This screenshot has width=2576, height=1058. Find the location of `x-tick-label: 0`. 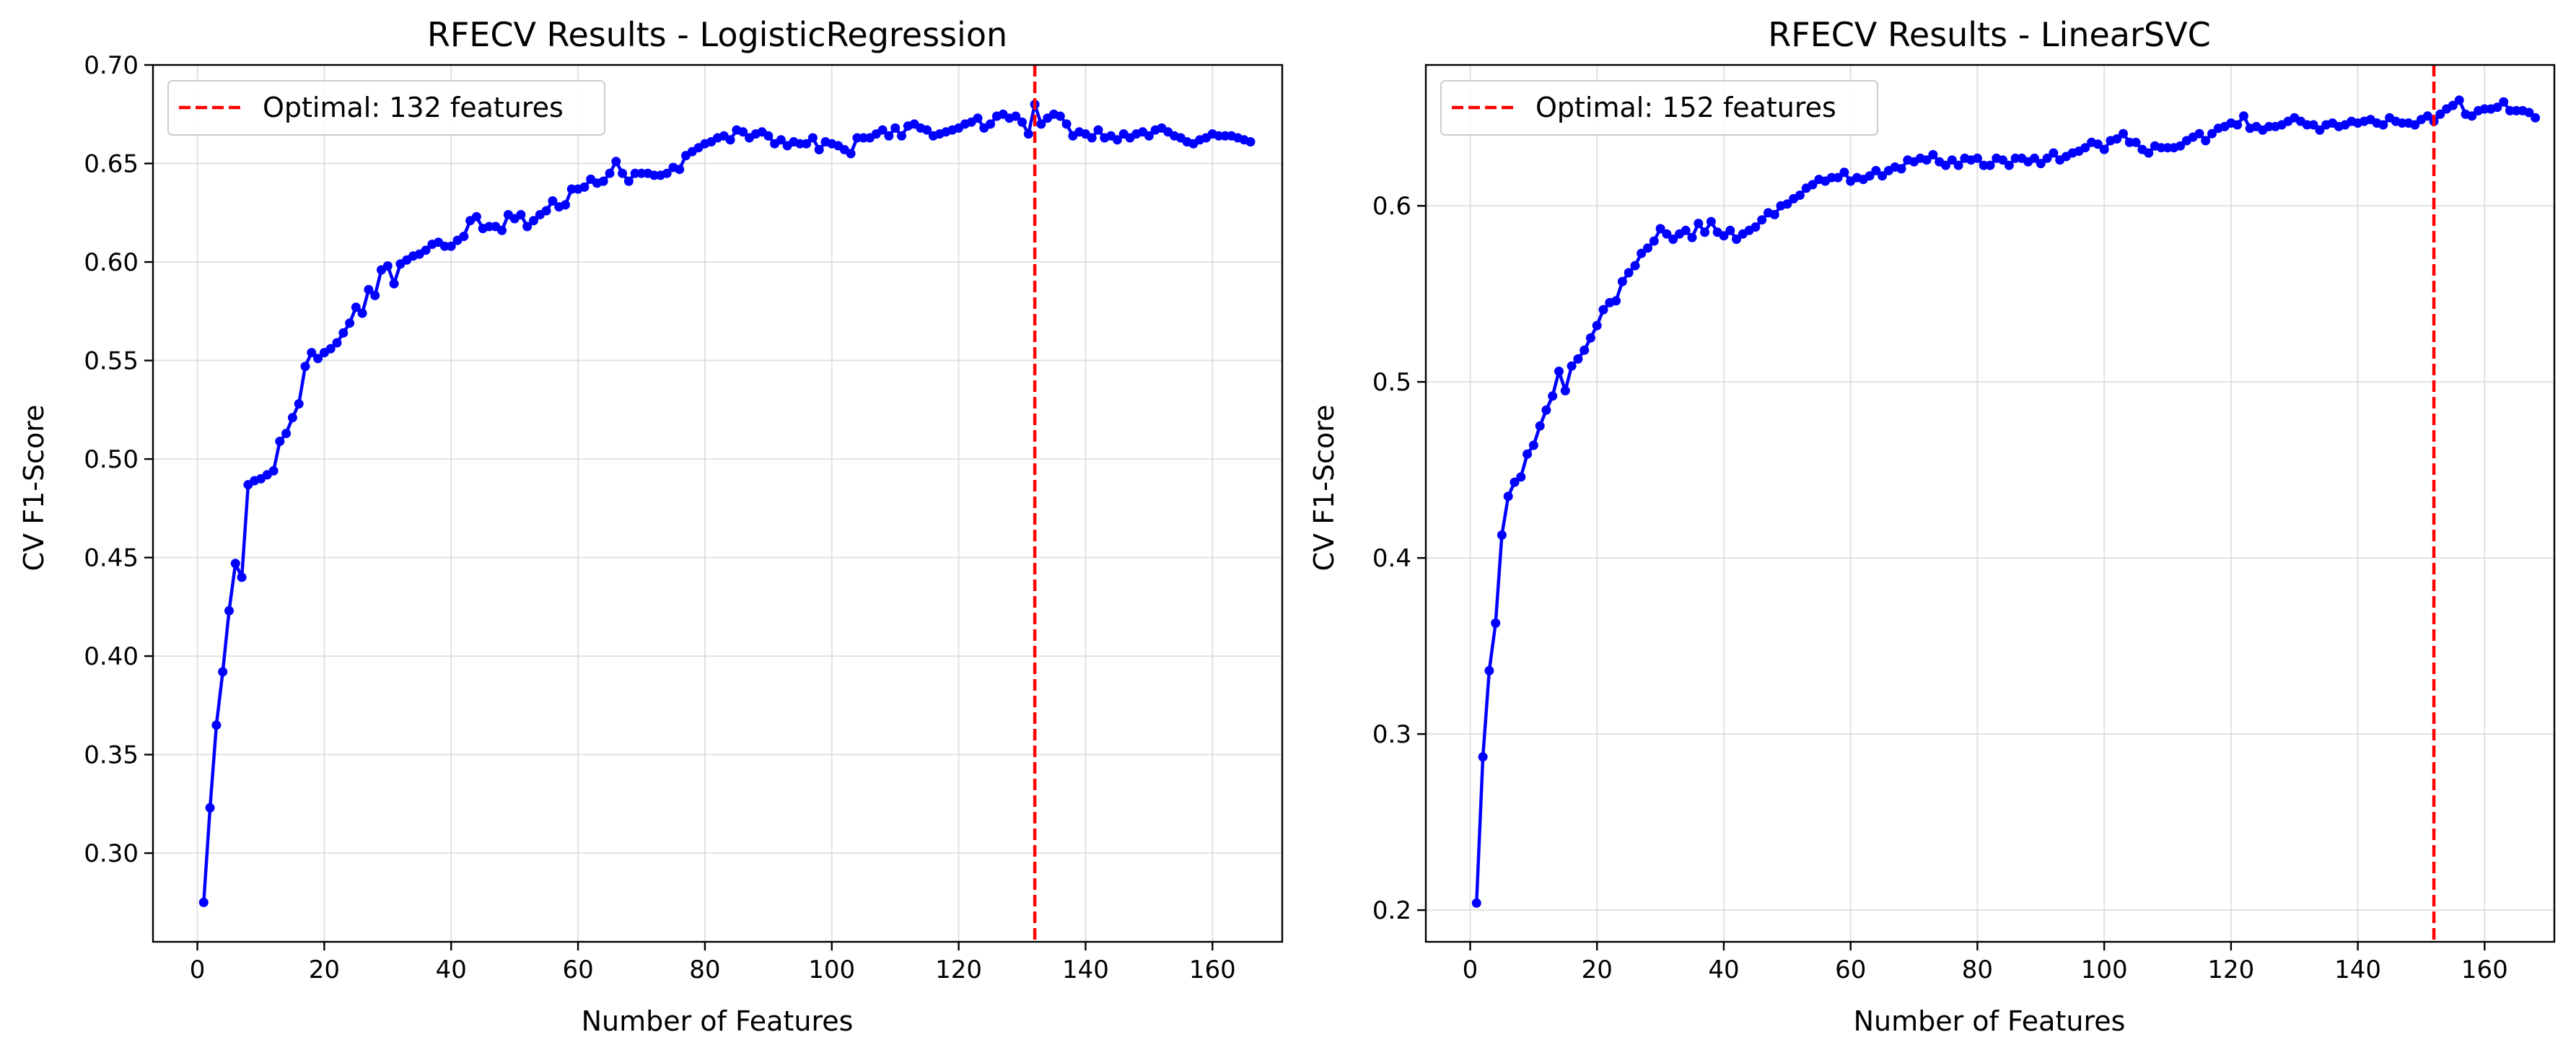

x-tick-label: 0 is located at coordinates (198, 970).